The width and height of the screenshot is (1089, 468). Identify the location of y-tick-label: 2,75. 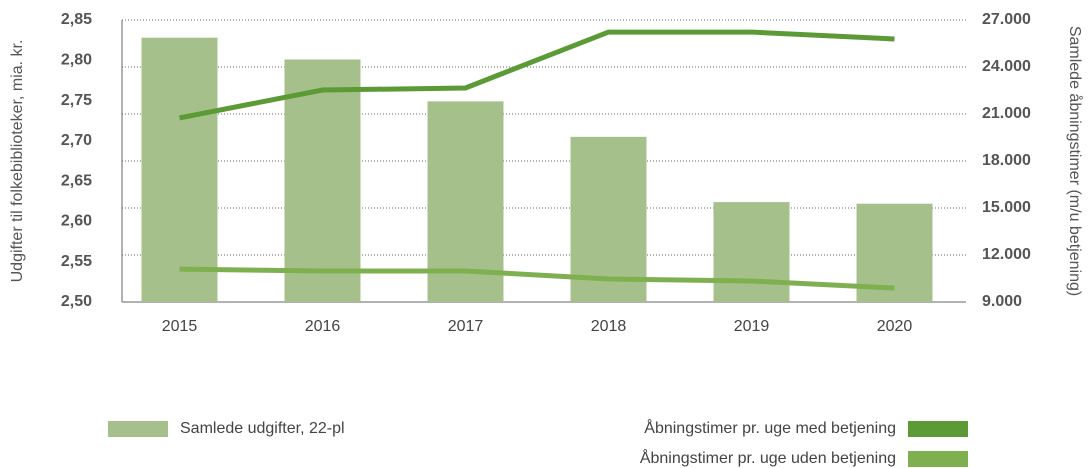
(76, 100).